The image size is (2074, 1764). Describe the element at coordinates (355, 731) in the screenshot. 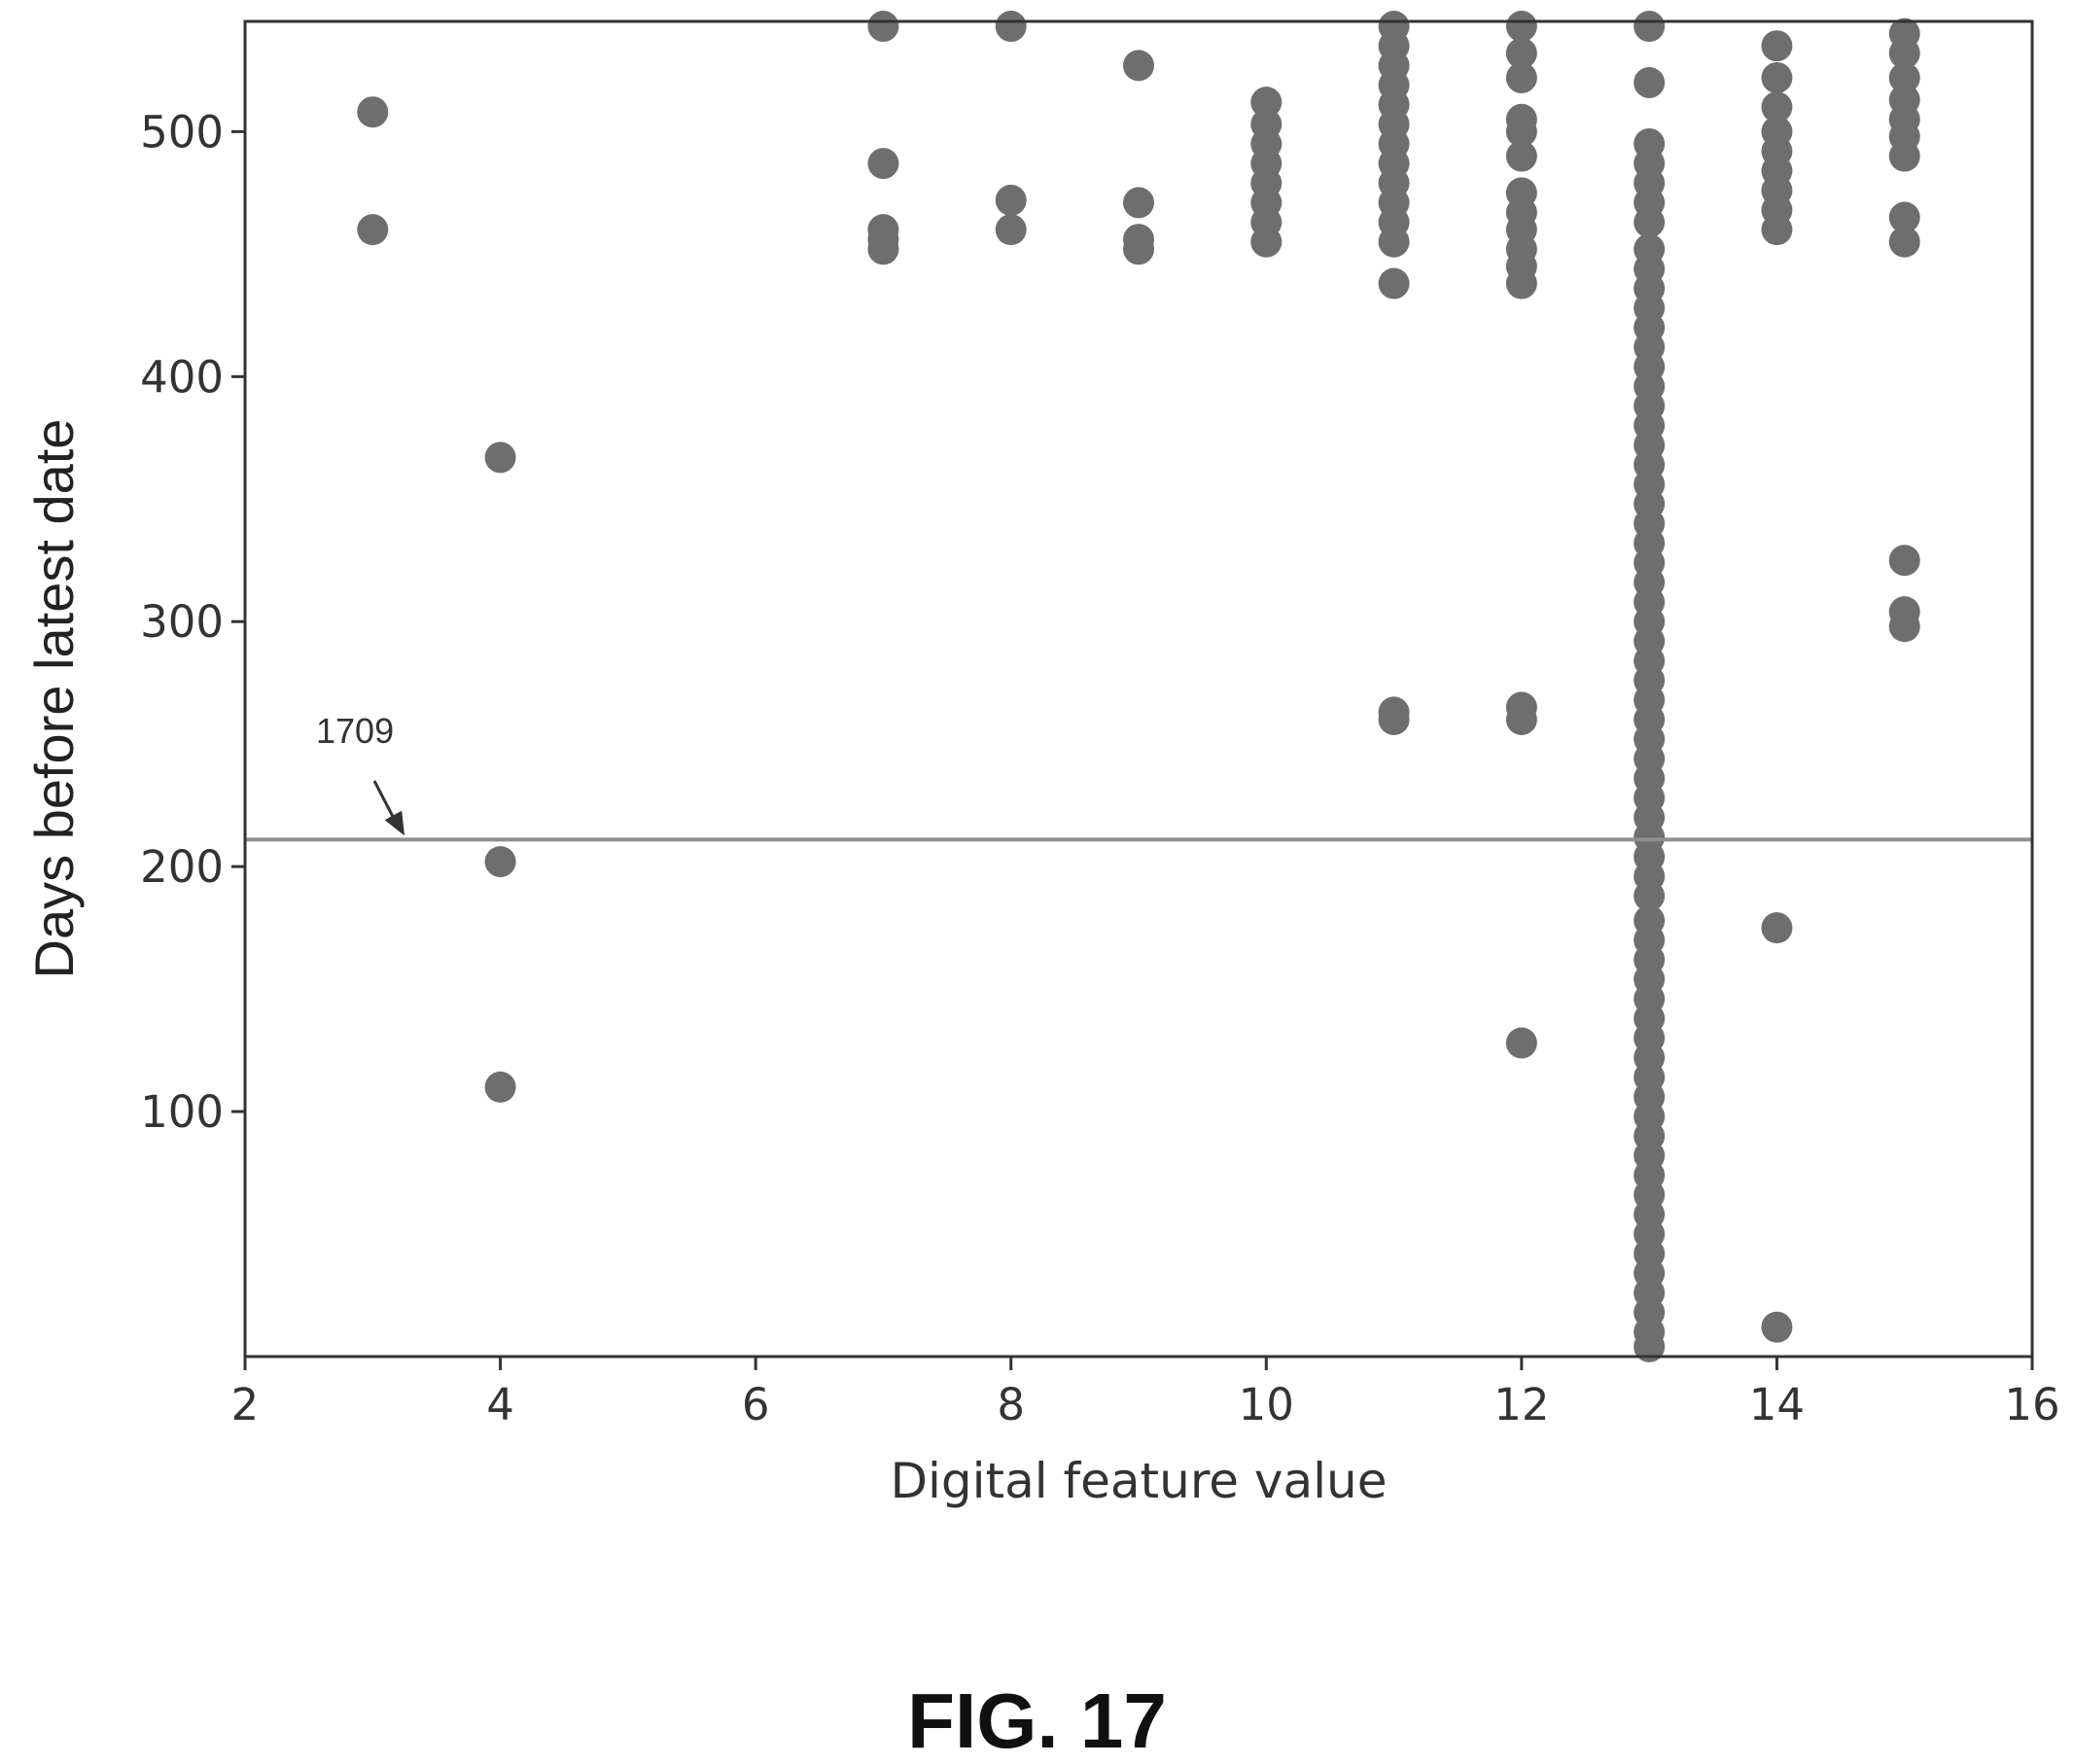

I see `threshold-label: 1709` at that location.